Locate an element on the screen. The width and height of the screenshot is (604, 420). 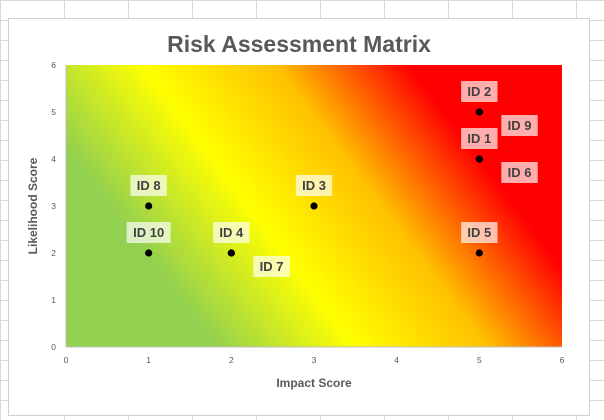
data-label-text: ID 6 is located at coordinates (520, 172).